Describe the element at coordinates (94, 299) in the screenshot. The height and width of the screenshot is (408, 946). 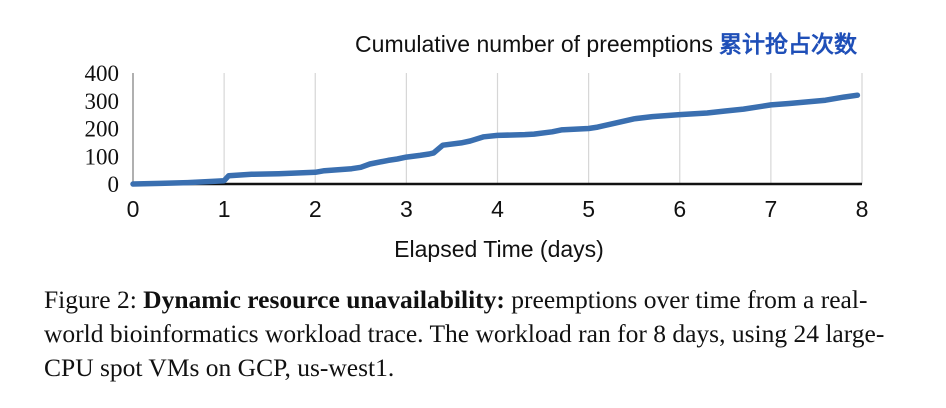
I see `caption-prefix: Figure 2:` at that location.